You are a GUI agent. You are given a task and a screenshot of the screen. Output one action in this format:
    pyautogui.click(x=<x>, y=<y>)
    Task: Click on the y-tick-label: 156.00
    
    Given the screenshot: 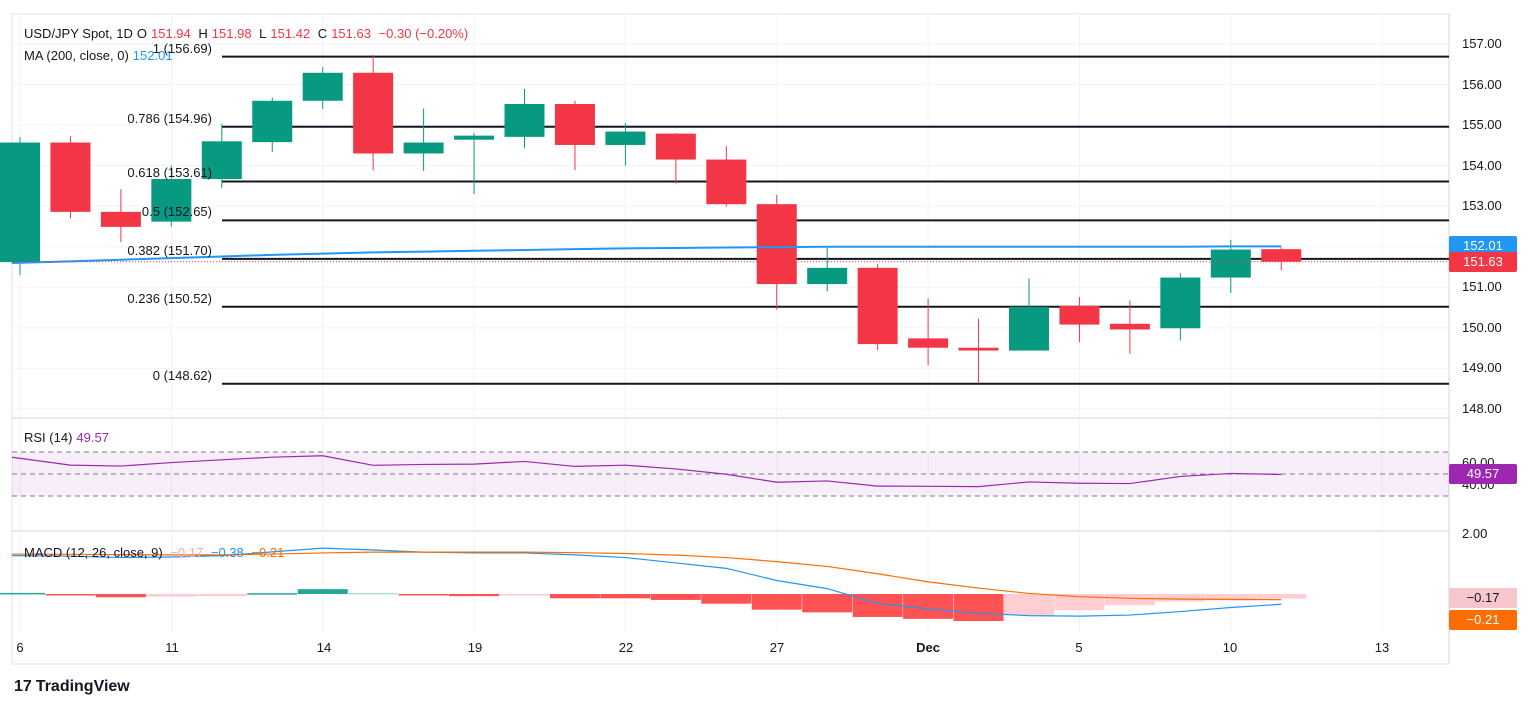 What is the action you would take?
    pyautogui.click(x=1482, y=84)
    